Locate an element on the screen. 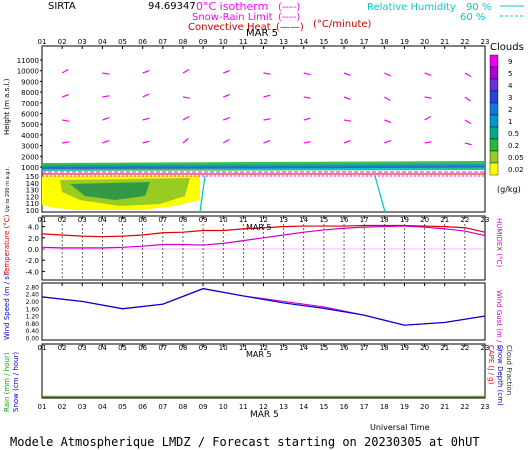  height-tick-label: 1000 is located at coordinates (30, 168).